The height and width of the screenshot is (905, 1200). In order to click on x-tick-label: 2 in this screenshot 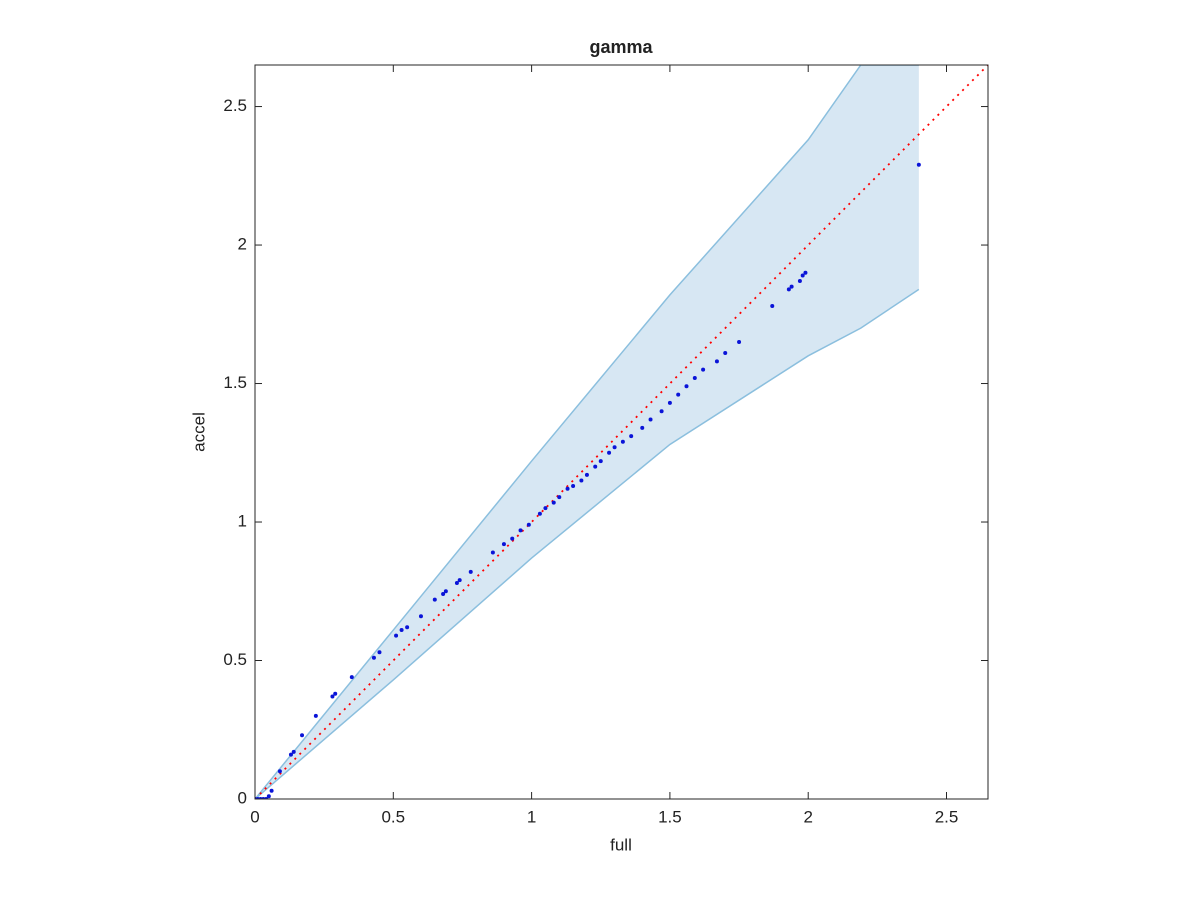, I will do `click(807, 816)`.